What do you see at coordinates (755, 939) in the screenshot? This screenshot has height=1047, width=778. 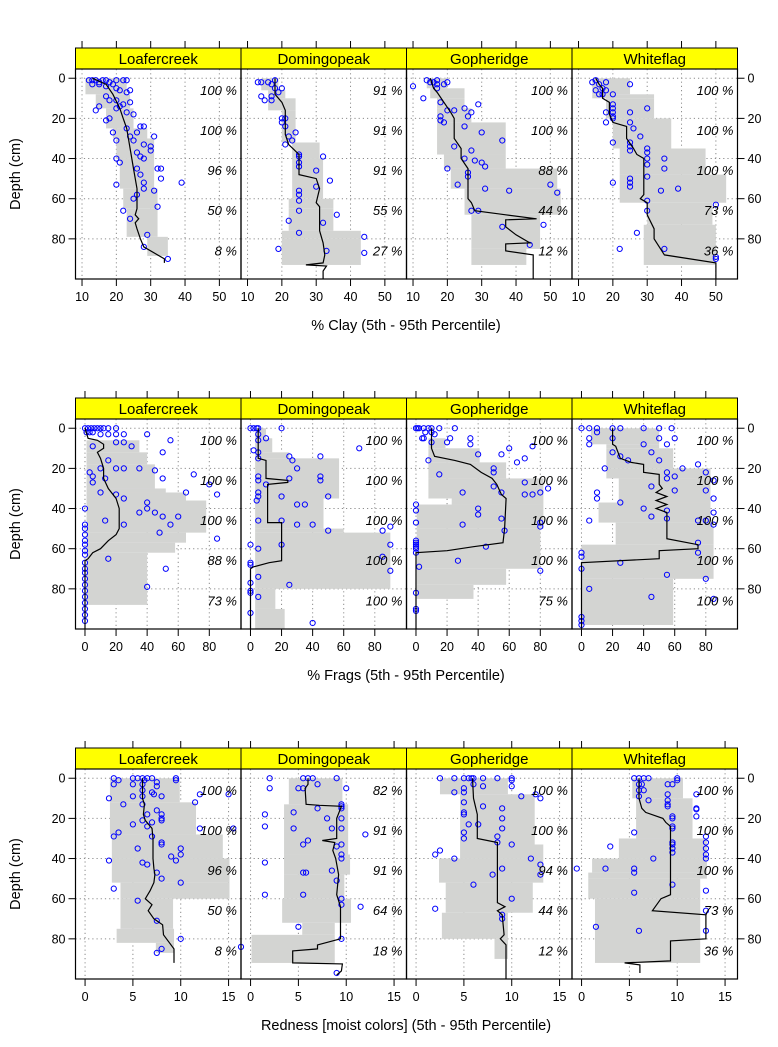 I see `y-tick-label-right: 80` at bounding box center [755, 939].